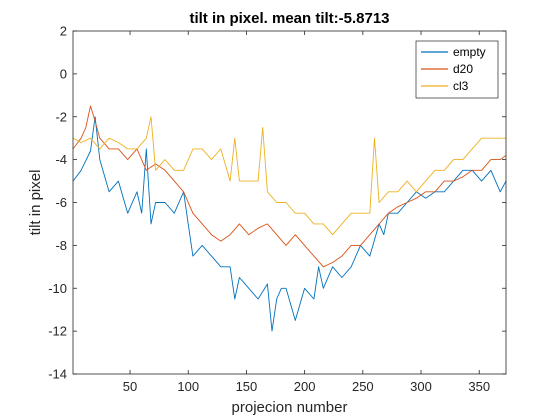 The height and width of the screenshot is (420, 560). What do you see at coordinates (290, 407) in the screenshot?
I see `x-axis-title: projecion number` at bounding box center [290, 407].